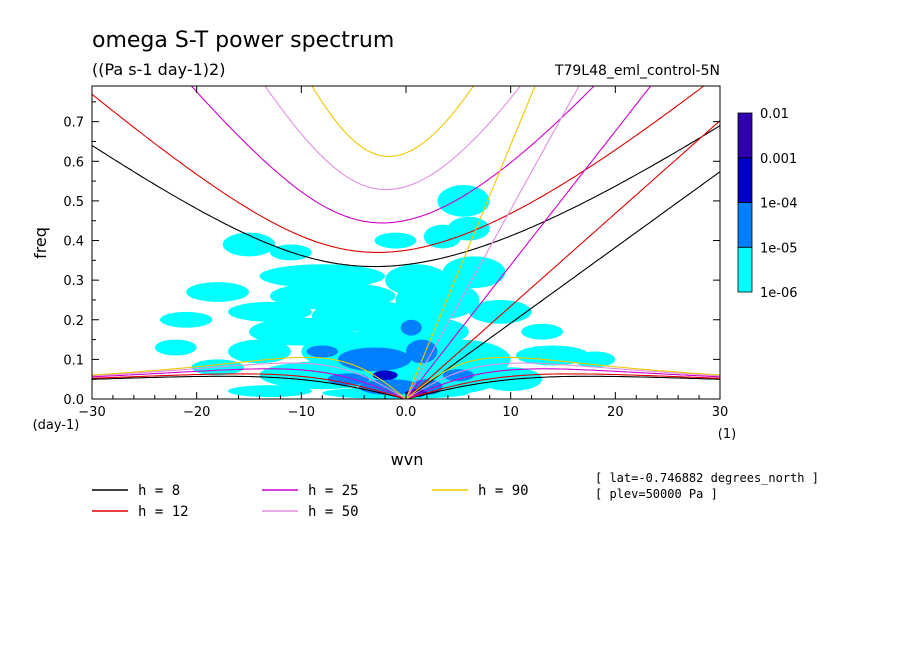 The height and width of the screenshot is (654, 904). Describe the element at coordinates (779, 293) in the screenshot. I see `colorbar-label-0: 1e-06` at that location.